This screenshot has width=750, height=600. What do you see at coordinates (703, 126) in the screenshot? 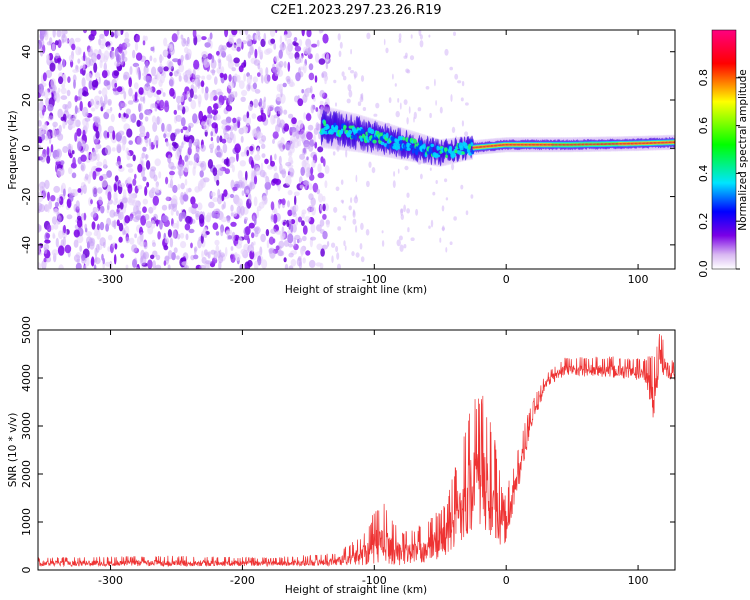
I see `colorbar-tick-label: 0.6` at bounding box center [703, 126].